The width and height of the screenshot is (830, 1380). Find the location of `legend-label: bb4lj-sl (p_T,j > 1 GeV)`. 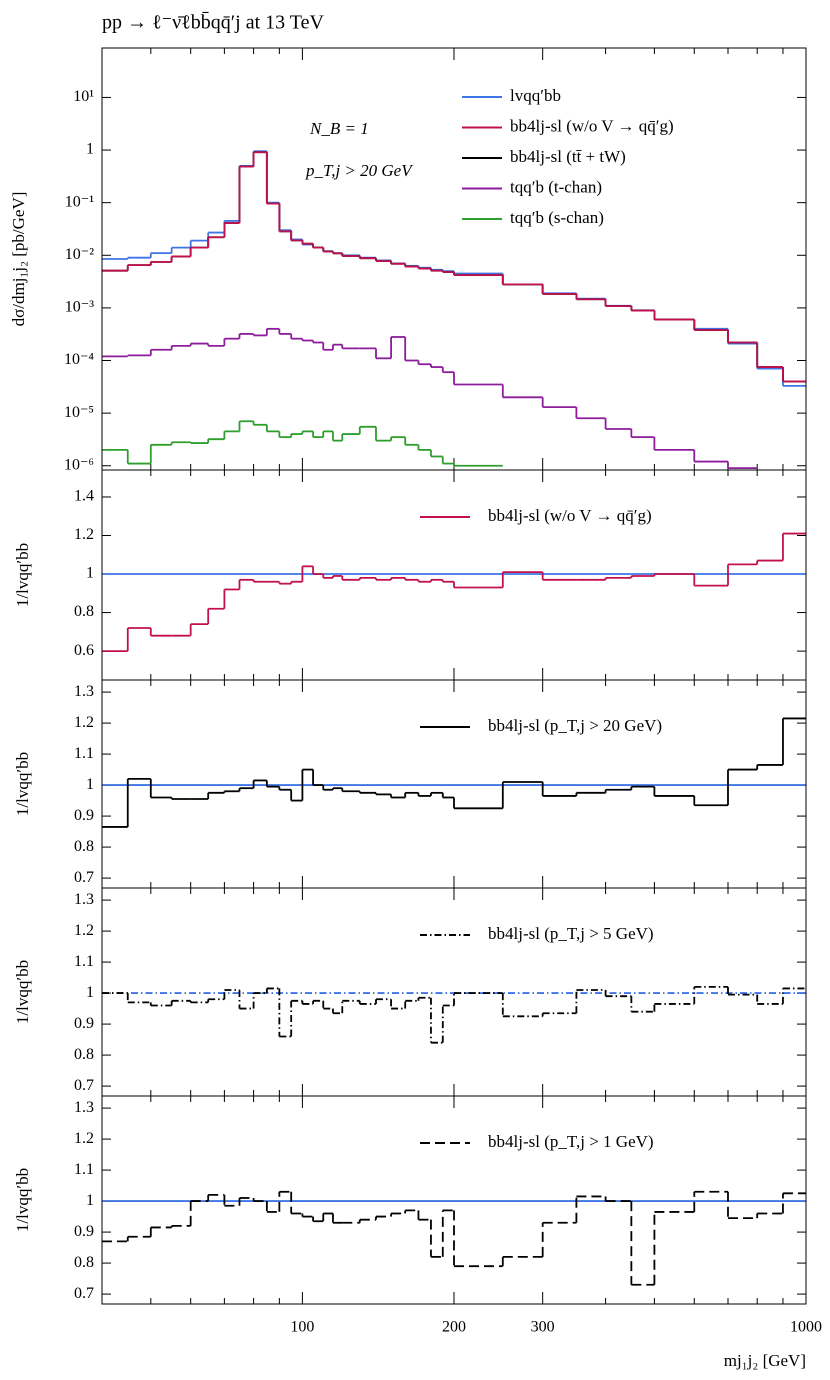

legend-label: bb4lj-sl (p_T,j > 1 GeV) is located at coordinates (571, 1141).